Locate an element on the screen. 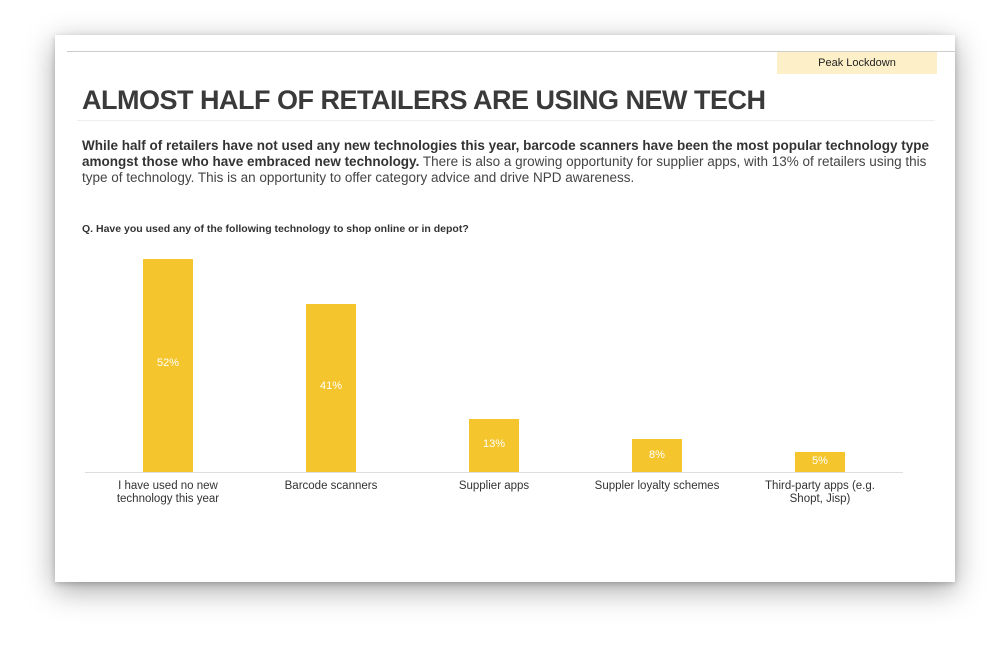  period-badge: Peak Lockdown is located at coordinates (857, 63).